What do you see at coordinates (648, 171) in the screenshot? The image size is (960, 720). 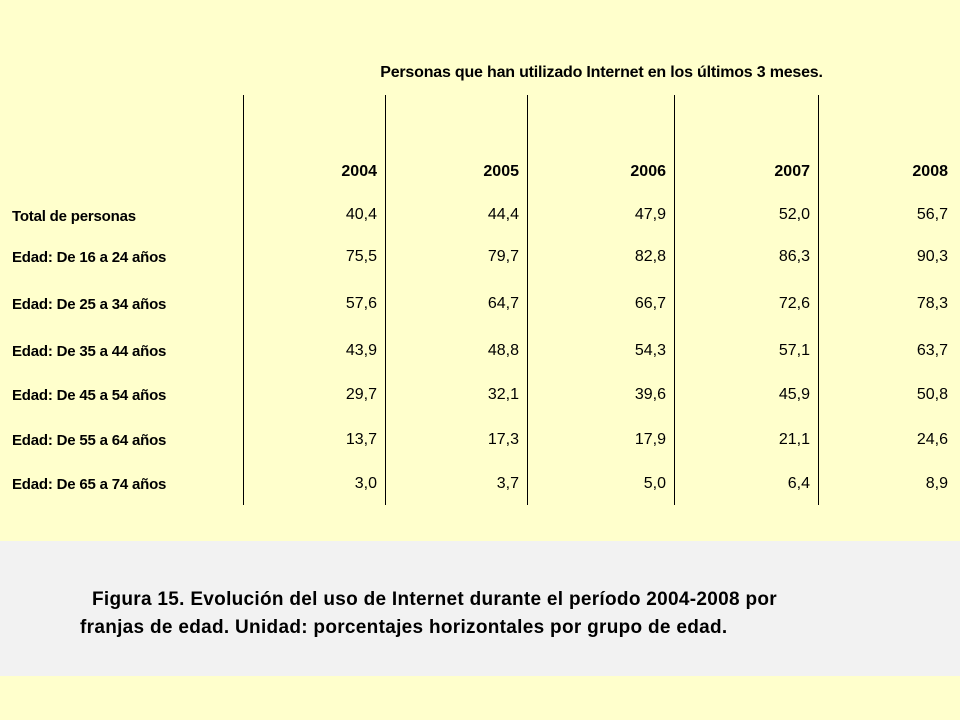 I see `year-header: 2006` at bounding box center [648, 171].